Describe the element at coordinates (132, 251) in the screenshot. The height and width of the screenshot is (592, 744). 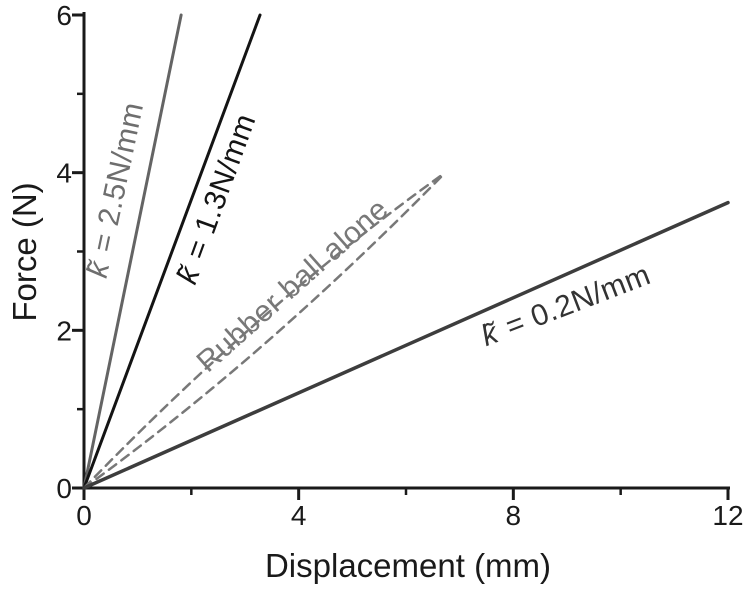
I see `series-line-k25` at that location.